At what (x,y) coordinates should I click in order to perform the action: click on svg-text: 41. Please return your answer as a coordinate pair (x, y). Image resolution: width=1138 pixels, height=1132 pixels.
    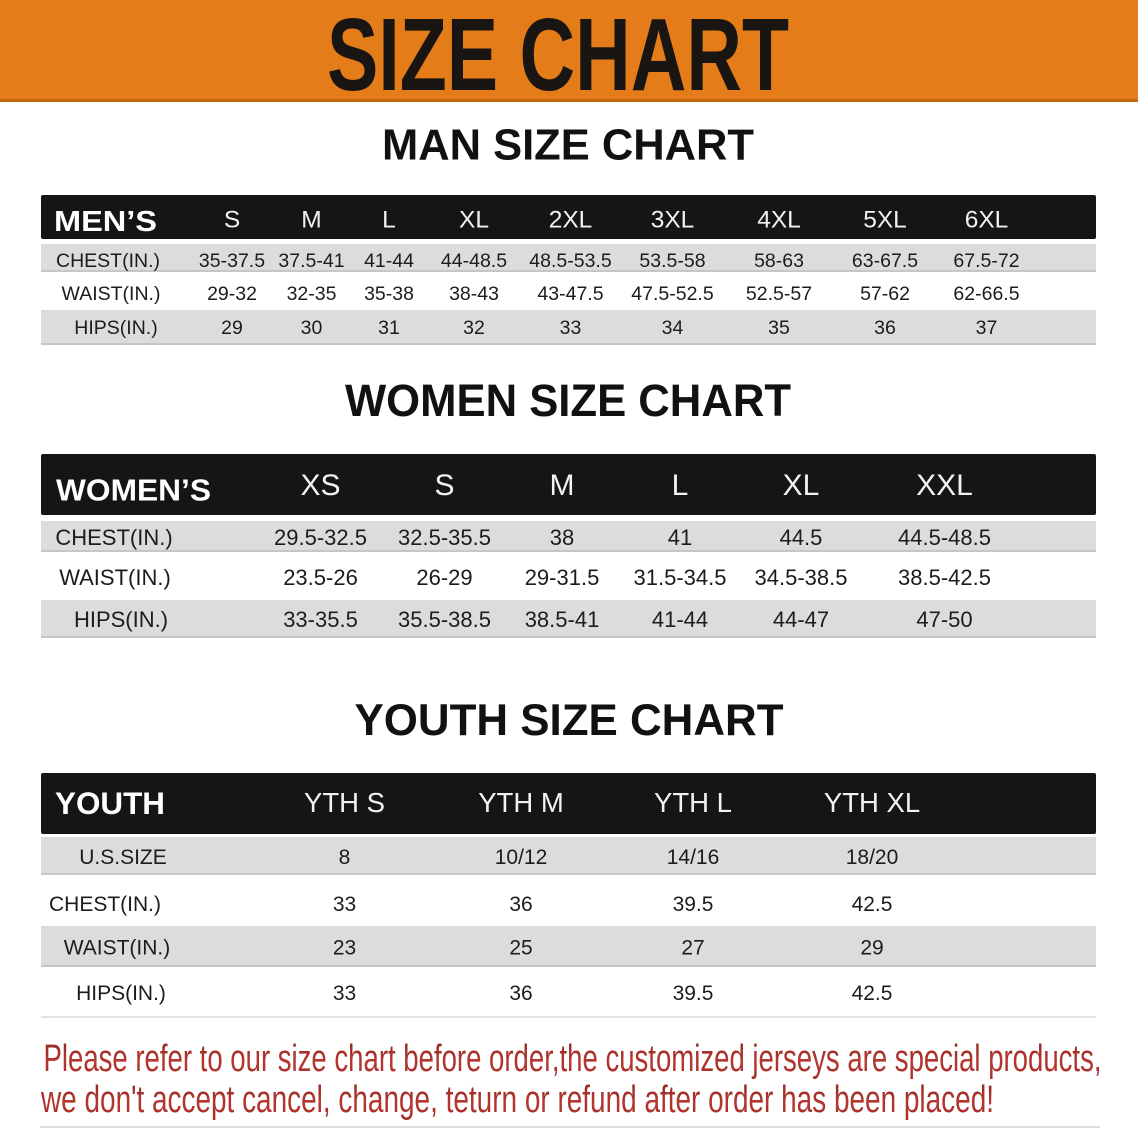
    Looking at the image, I should click on (680, 537).